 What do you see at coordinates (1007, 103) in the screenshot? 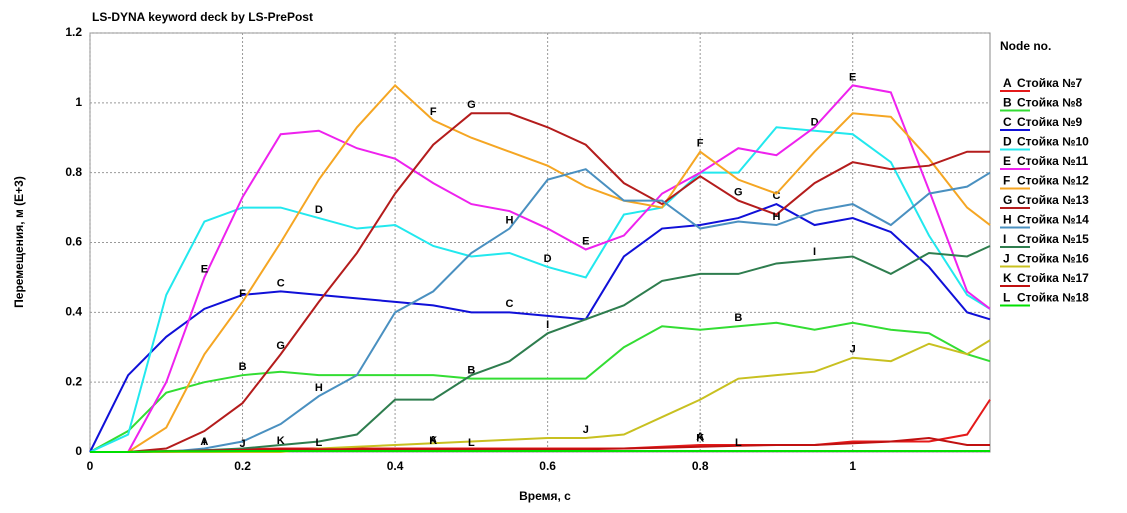
I see `legend-marker: B` at bounding box center [1007, 103].